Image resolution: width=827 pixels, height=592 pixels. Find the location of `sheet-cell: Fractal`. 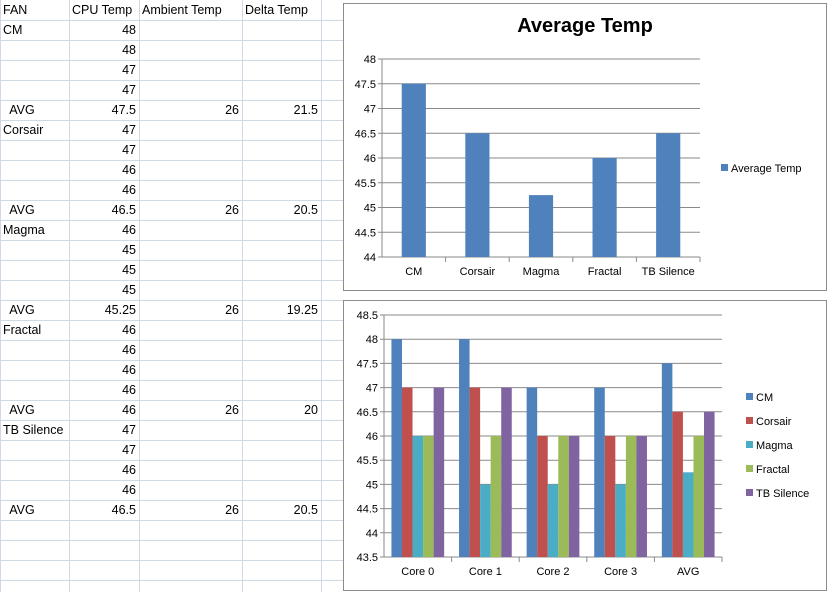

sheet-cell: Fractal is located at coordinates (22, 330).